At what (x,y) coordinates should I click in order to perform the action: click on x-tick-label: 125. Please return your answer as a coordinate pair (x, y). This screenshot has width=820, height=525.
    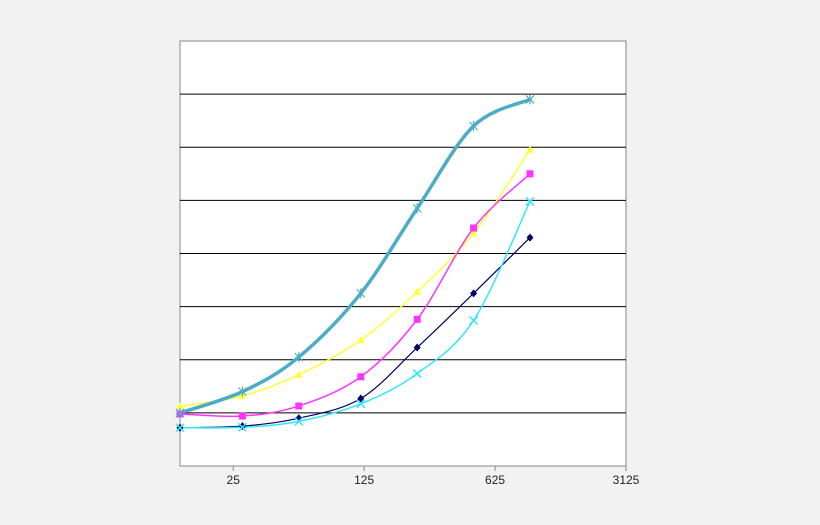
    Looking at the image, I should click on (364, 480).